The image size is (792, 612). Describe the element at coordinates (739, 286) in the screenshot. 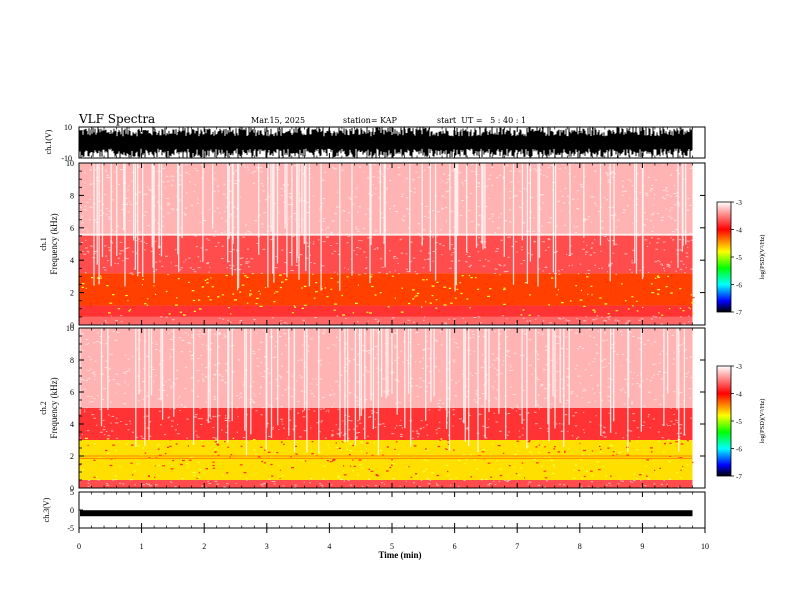

I see `colorbar-ch1-tick-label-3: -6` at that location.